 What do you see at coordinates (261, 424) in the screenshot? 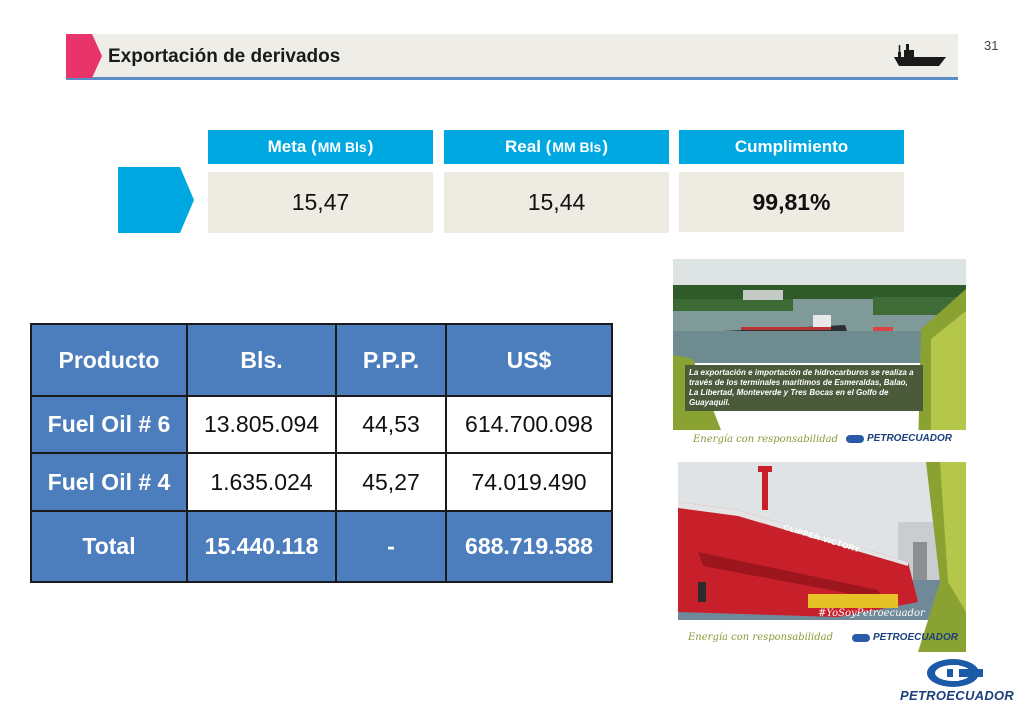
I see `cell-bls: 13.805.094` at bounding box center [261, 424].